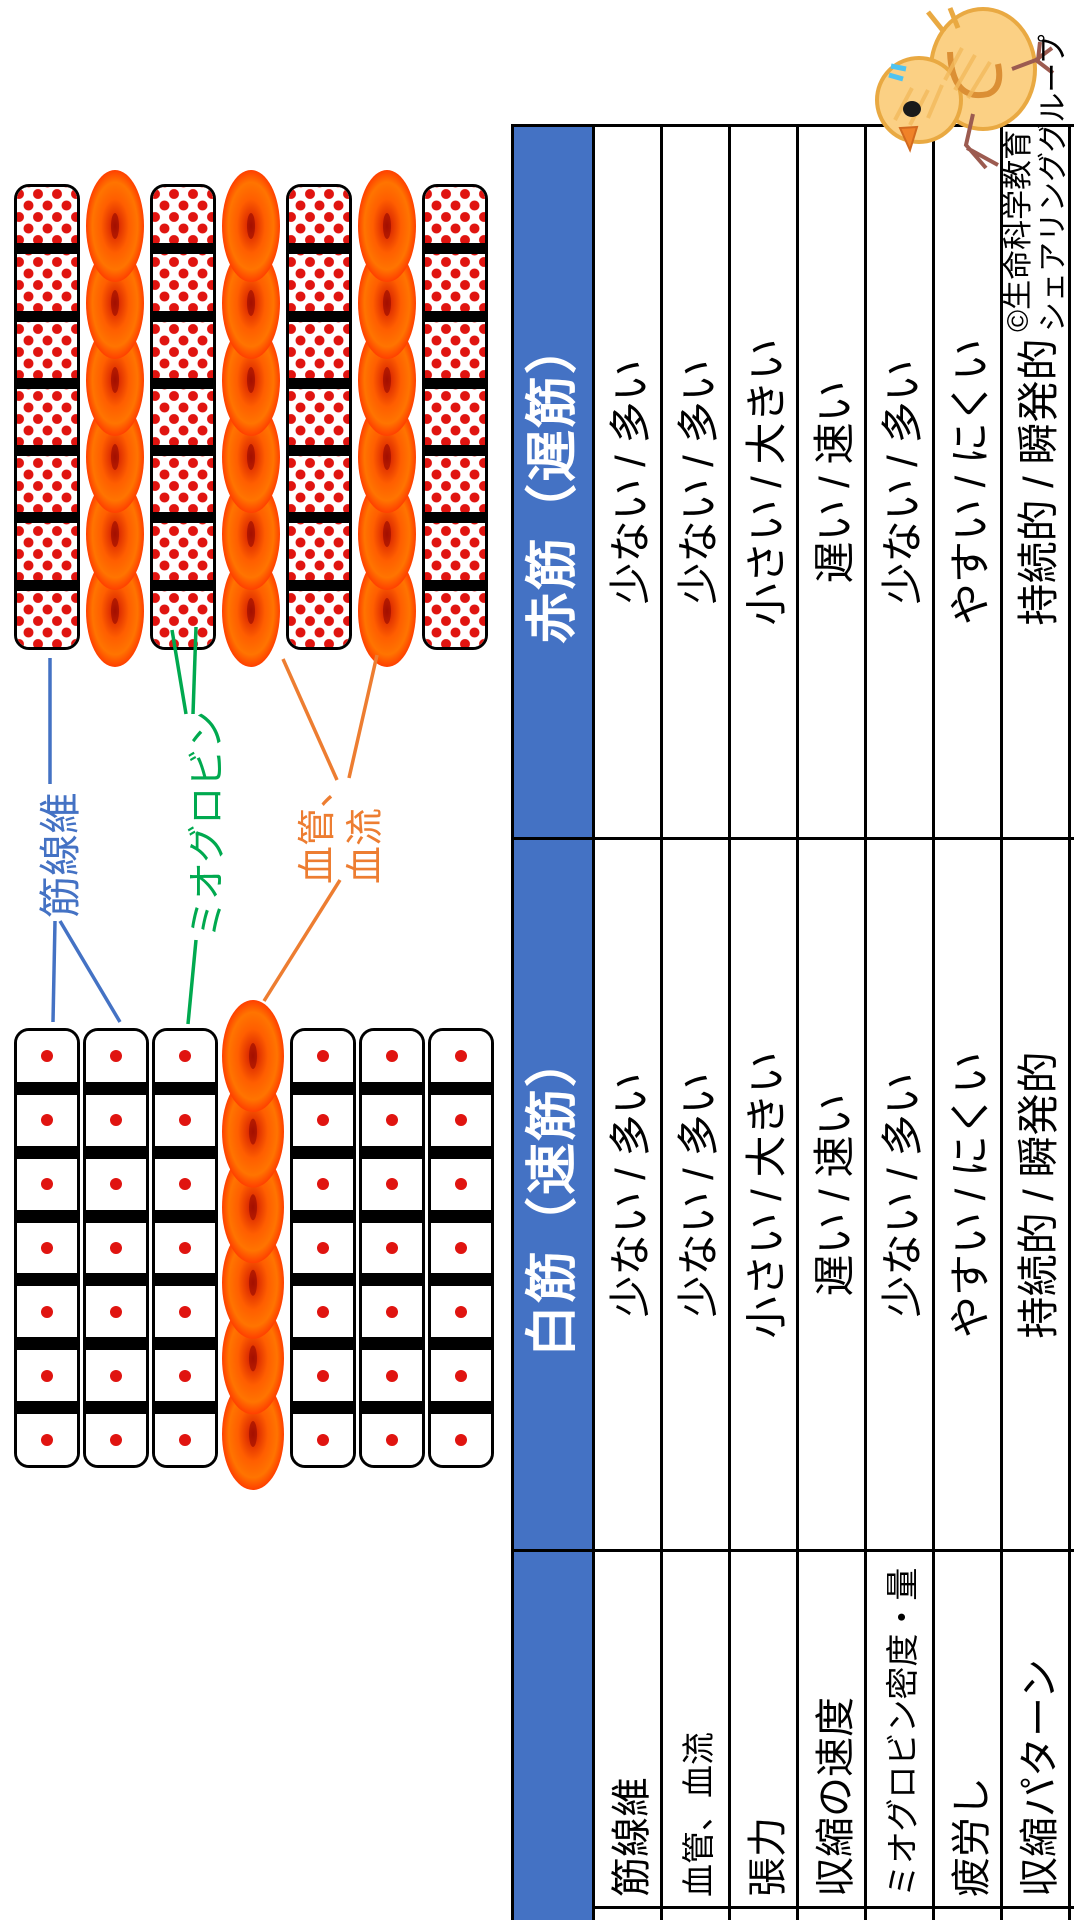 This screenshot has width=1080, height=1920. What do you see at coordinates (912, 109) in the screenshot?
I see `chick-eye` at bounding box center [912, 109].